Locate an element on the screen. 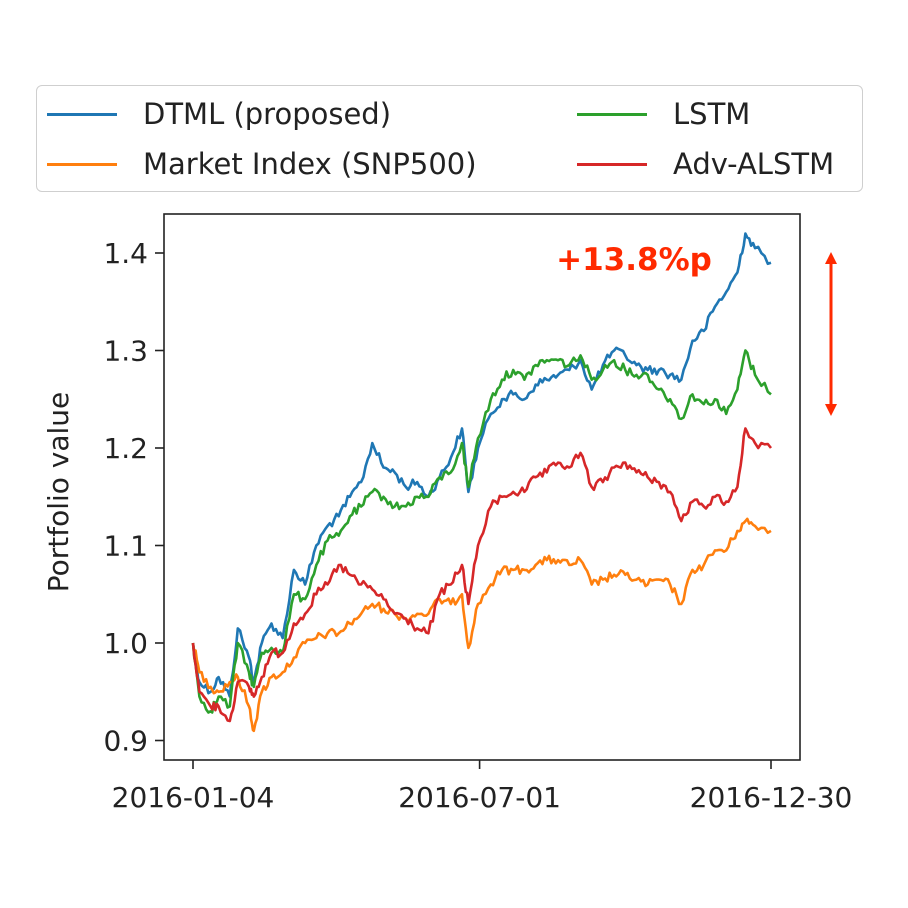  legend-item-market-index: Market Index (SNP500) is located at coordinates (262, 164).